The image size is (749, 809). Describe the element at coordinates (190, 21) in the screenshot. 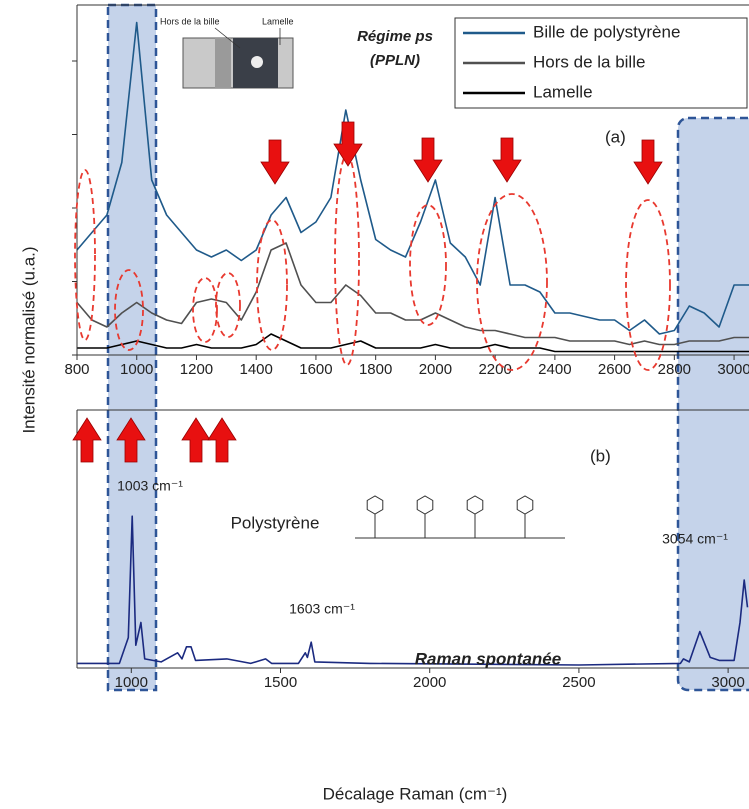

I see `inset-label: Hors de la bille` at that location.